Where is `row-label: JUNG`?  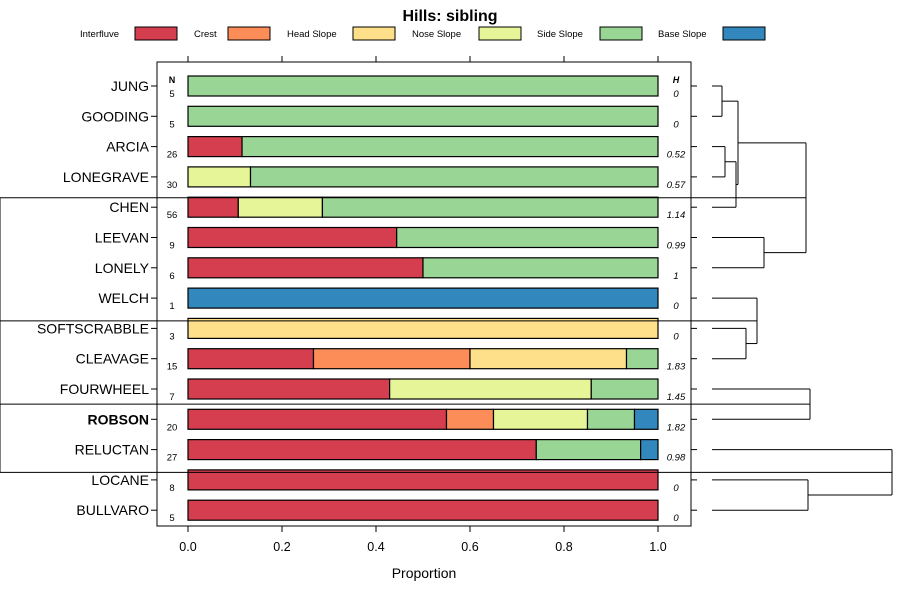 row-label: JUNG is located at coordinates (130, 86).